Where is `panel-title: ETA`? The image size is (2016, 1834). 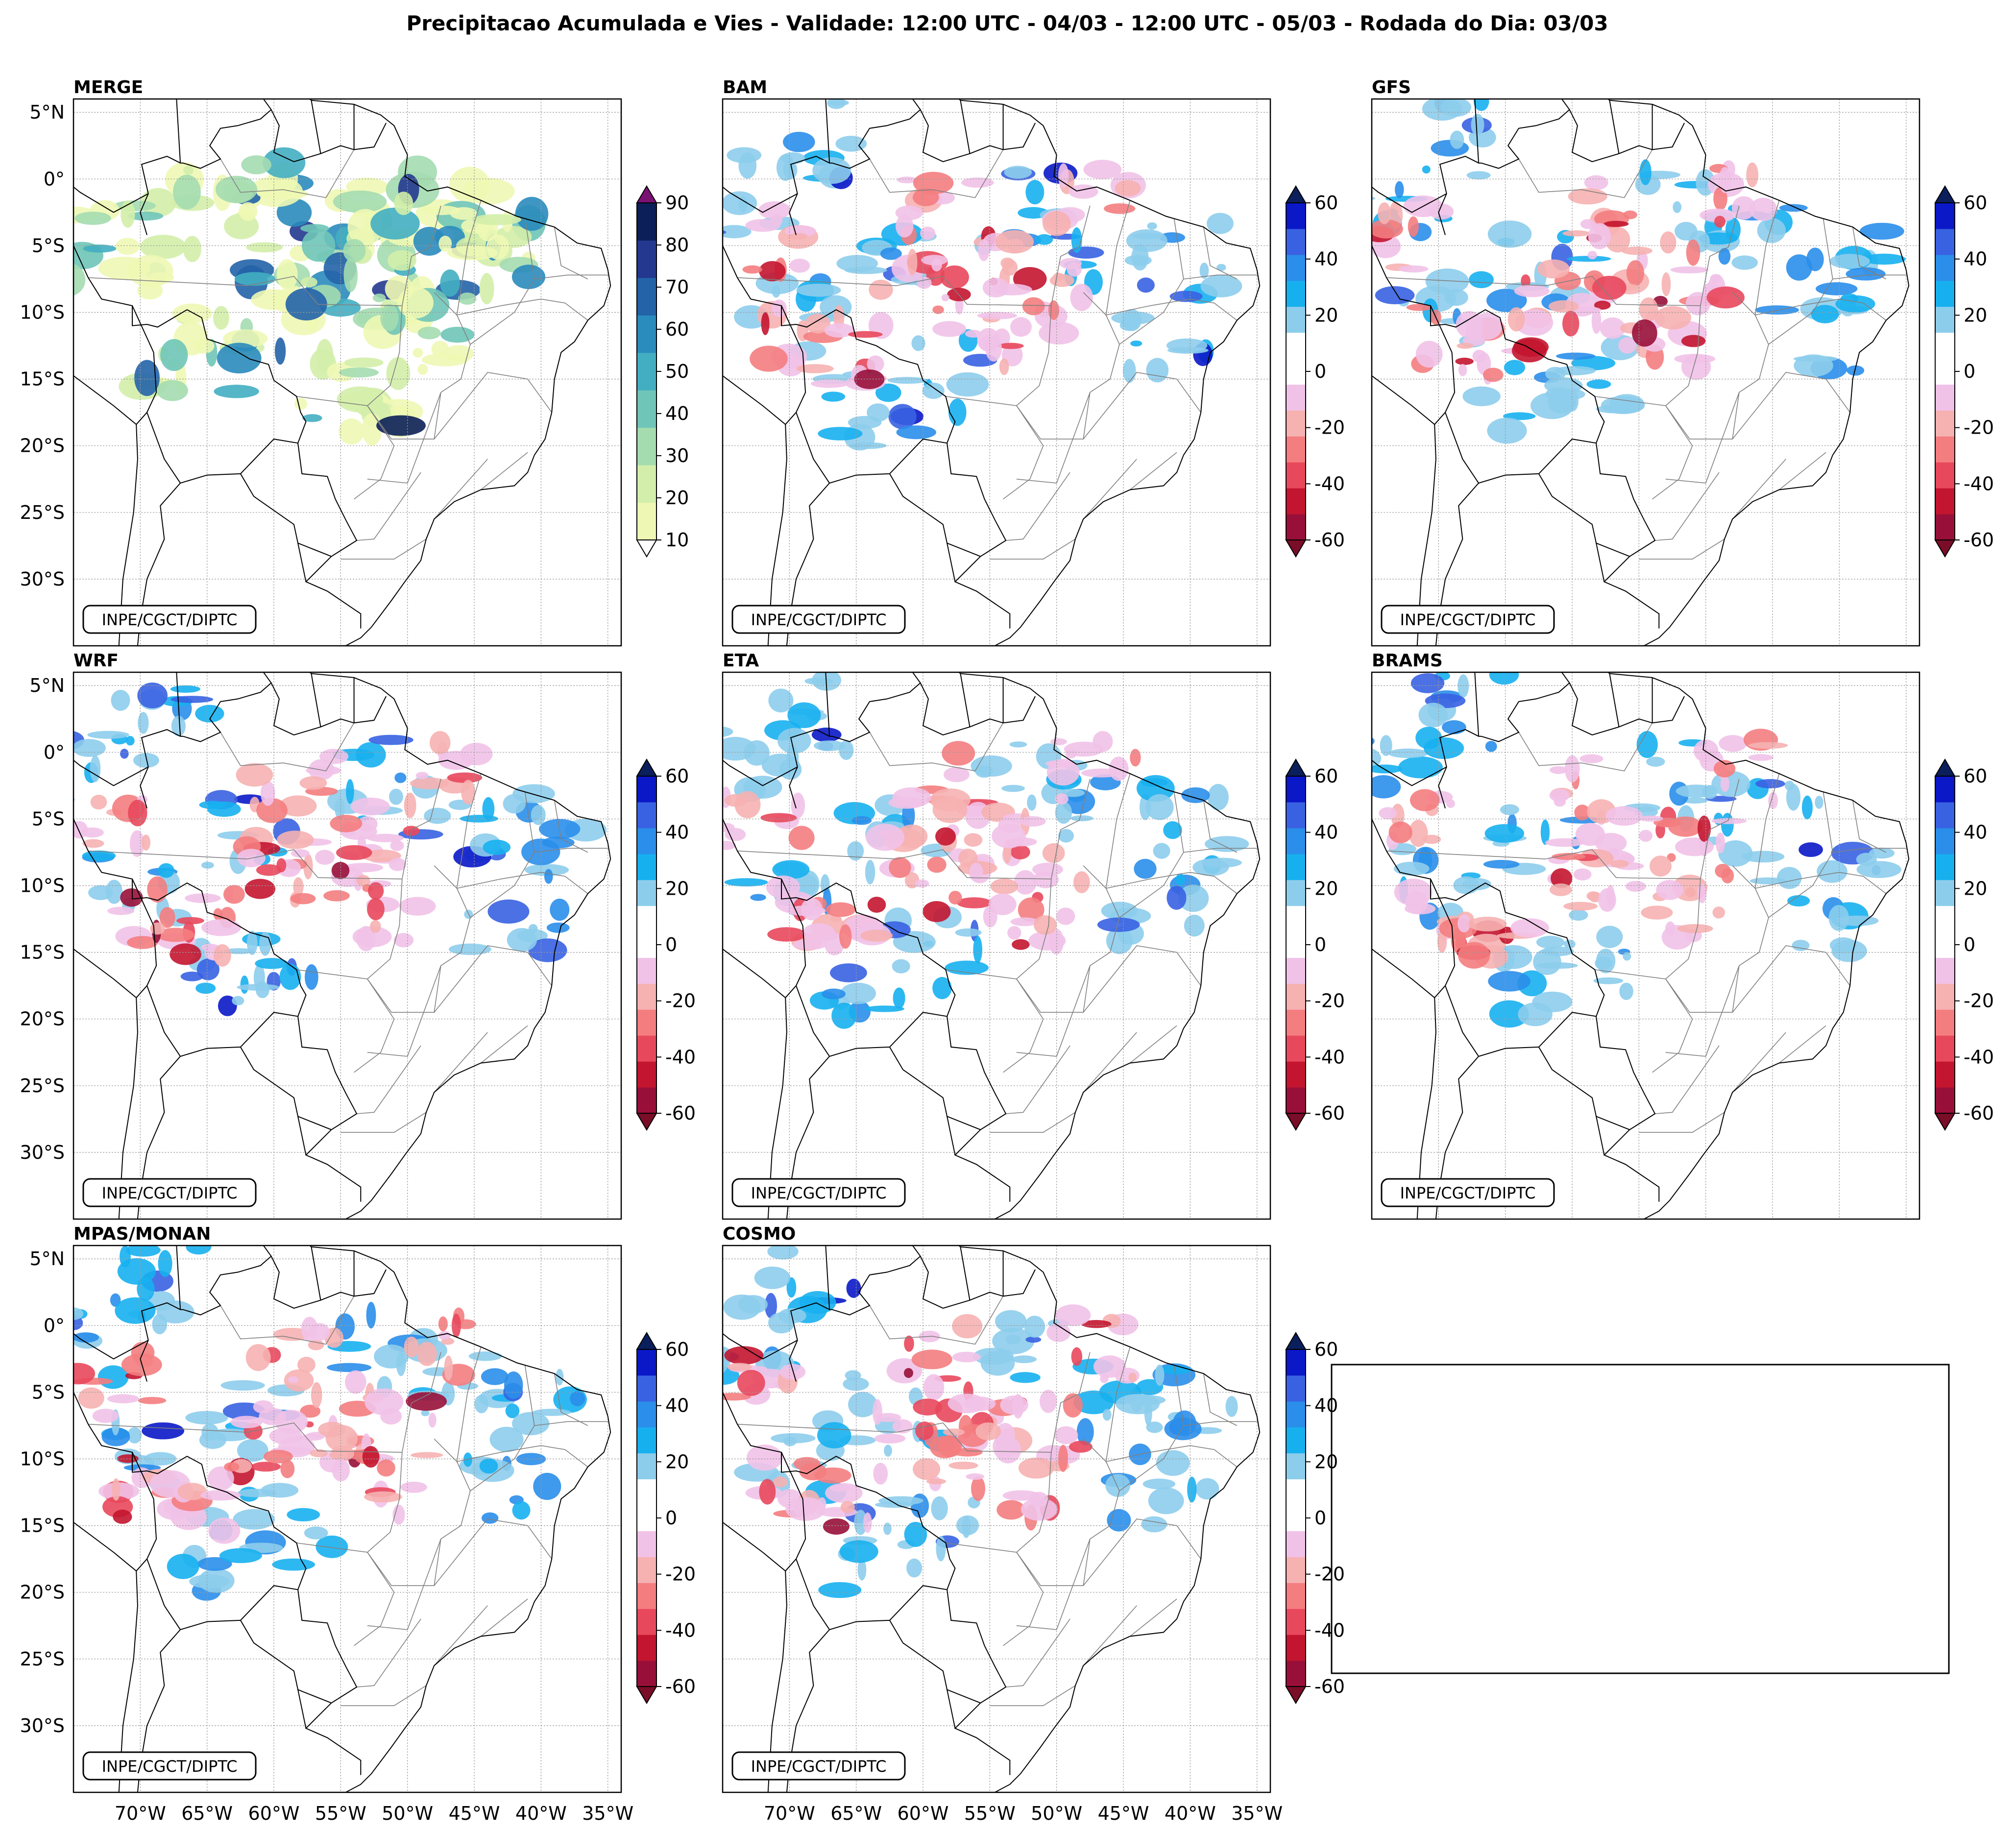
panel-title: ETA is located at coordinates (741, 661).